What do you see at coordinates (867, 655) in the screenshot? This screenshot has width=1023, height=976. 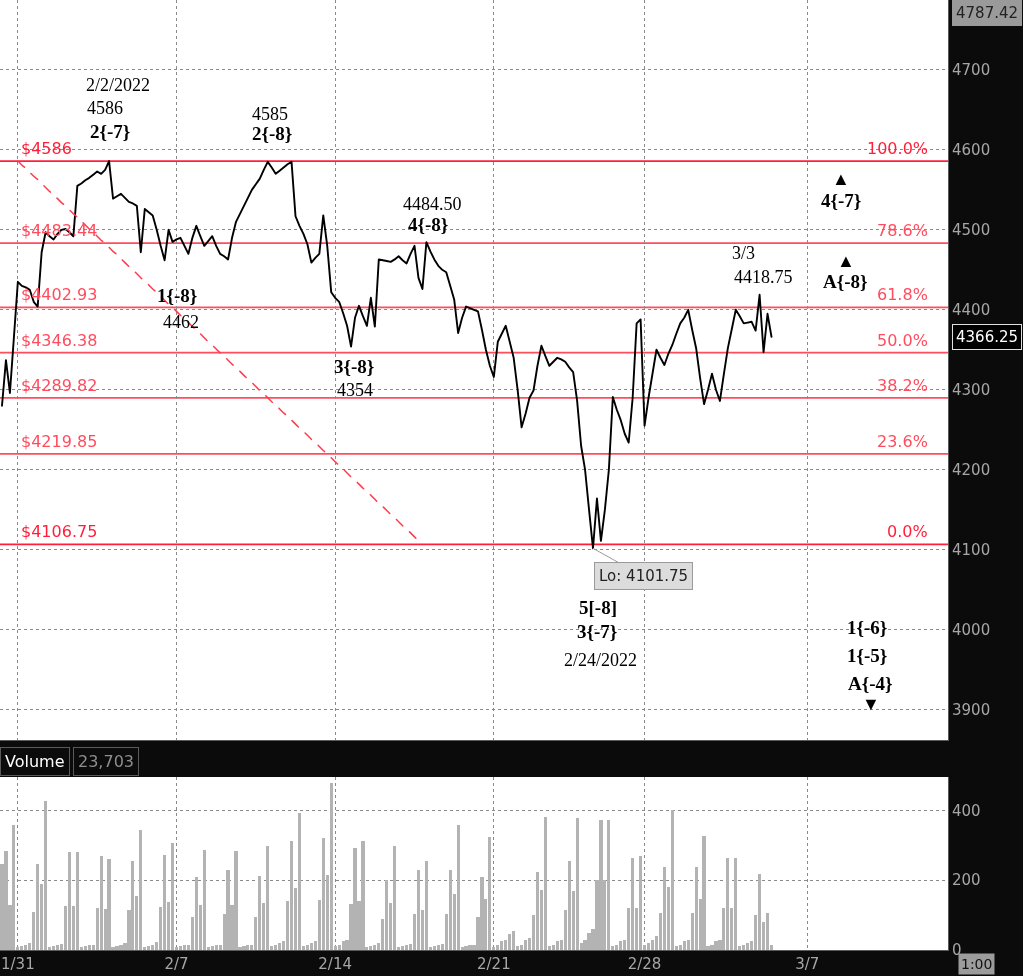 I see `annotation: 1{-5}` at bounding box center [867, 655].